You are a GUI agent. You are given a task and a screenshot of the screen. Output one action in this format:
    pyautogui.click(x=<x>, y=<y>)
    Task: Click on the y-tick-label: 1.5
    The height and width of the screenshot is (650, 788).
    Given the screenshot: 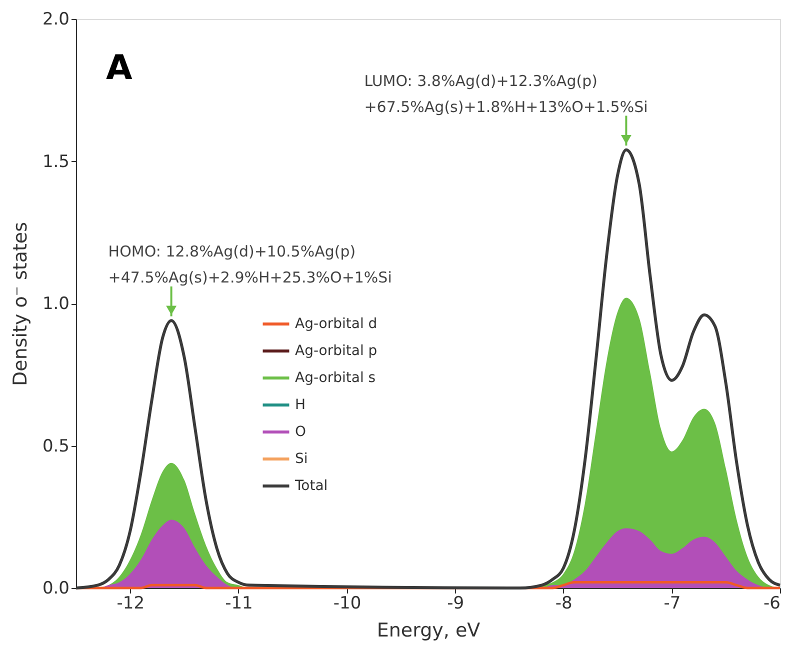 What is the action you would take?
    pyautogui.click(x=56, y=162)
    